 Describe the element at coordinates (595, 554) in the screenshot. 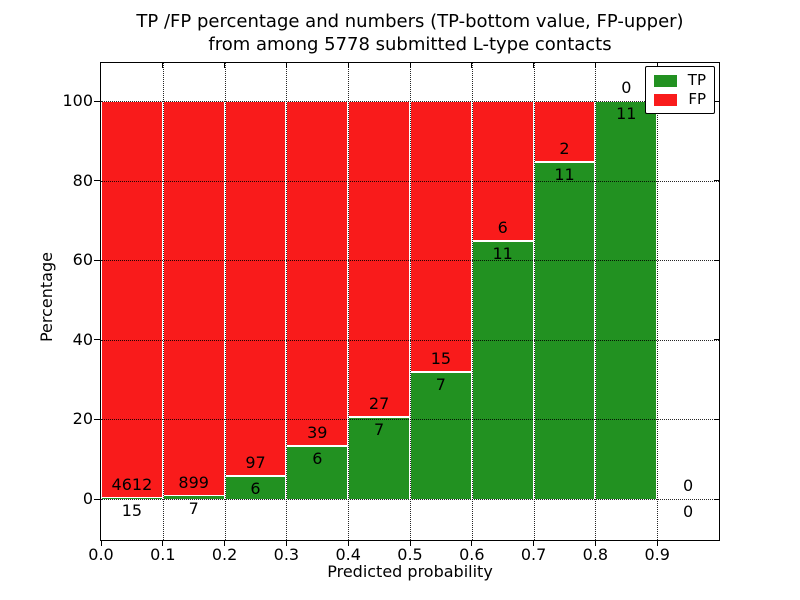

I see `x-tick-label: 0.8` at that location.